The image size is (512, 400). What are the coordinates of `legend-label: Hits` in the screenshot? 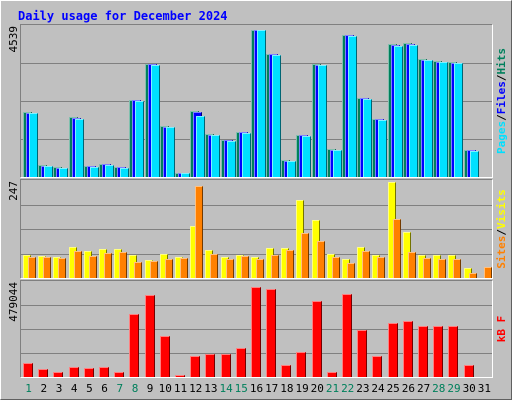 It's located at (501, 61).